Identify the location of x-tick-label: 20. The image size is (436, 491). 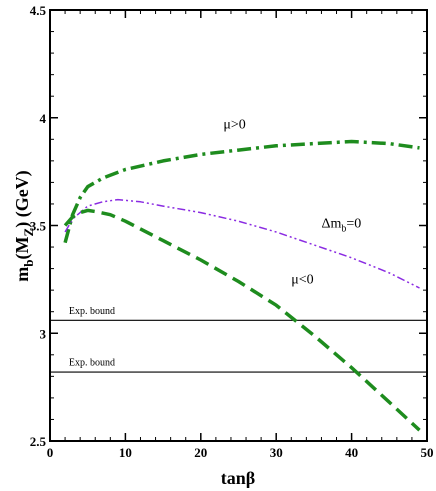
(200, 452).